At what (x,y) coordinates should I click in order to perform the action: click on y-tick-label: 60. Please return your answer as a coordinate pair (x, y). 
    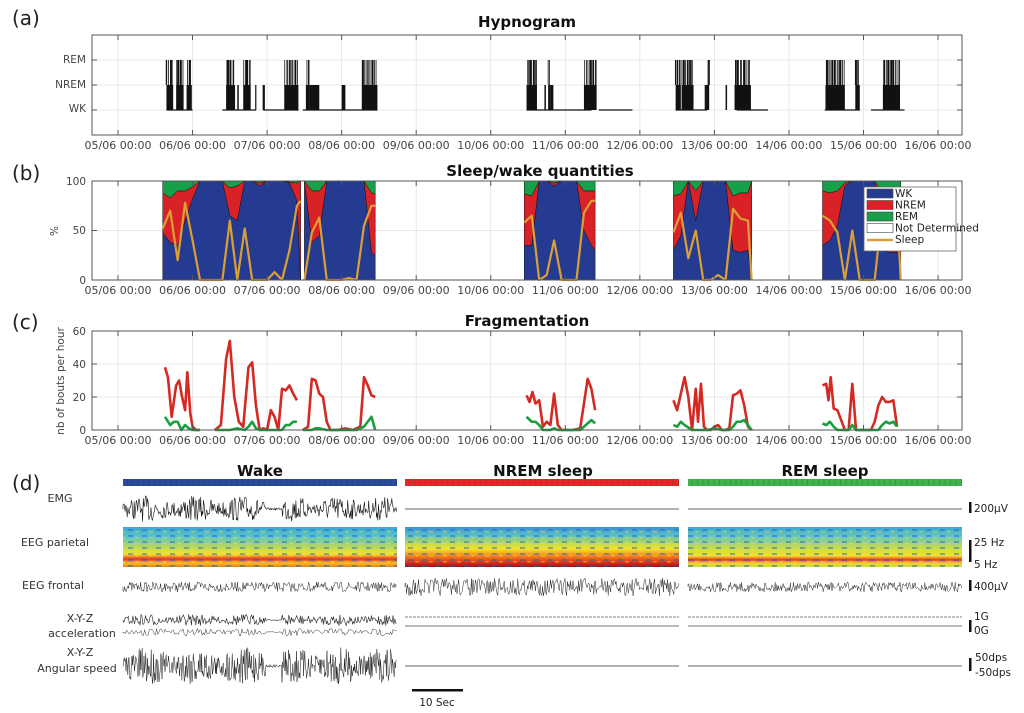
    Looking at the image, I should click on (79, 332).